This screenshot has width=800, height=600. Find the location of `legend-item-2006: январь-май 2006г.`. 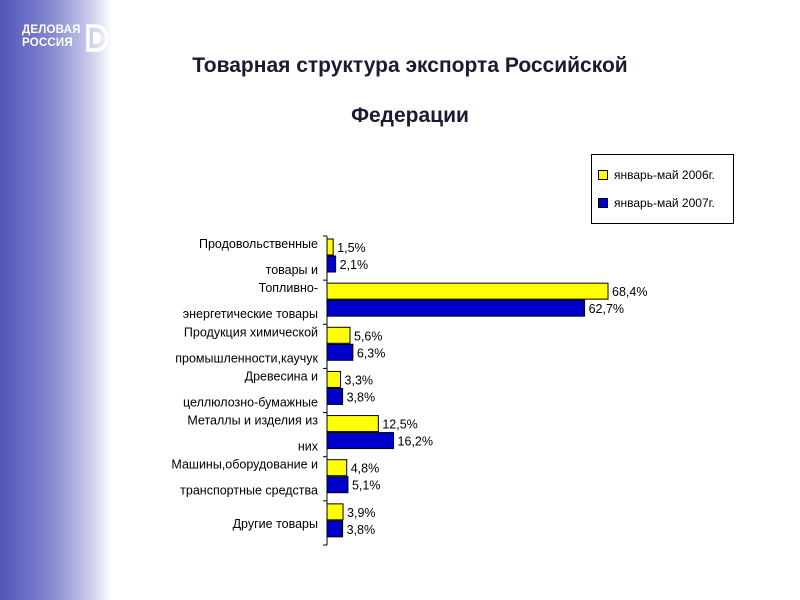

legend-item-2006: январь-май 2006г. is located at coordinates (656, 175).